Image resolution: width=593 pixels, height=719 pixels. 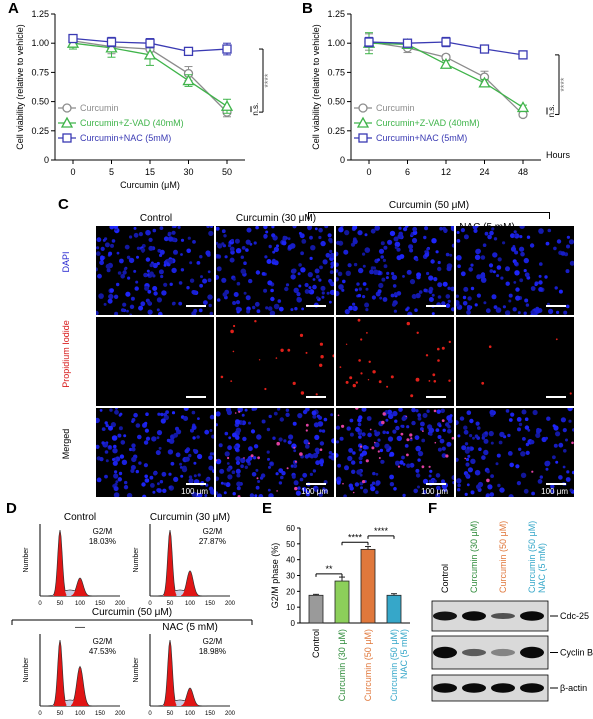 I want to click on e-y-tick-label: 0, so click(x=293, y=623).